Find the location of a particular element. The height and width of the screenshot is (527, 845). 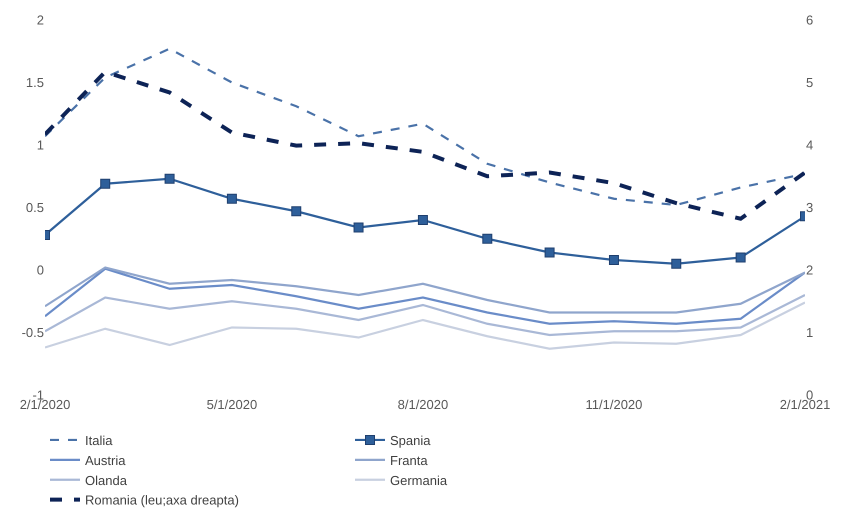

legend-label: Franta is located at coordinates (409, 460).